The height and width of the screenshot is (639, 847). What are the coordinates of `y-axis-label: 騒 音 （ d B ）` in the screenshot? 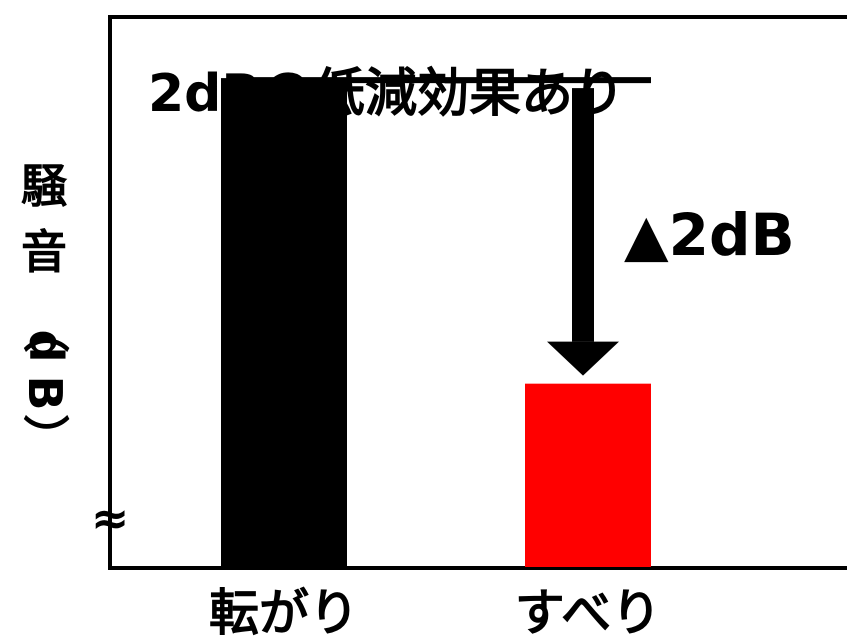 It's located at (45, 309).